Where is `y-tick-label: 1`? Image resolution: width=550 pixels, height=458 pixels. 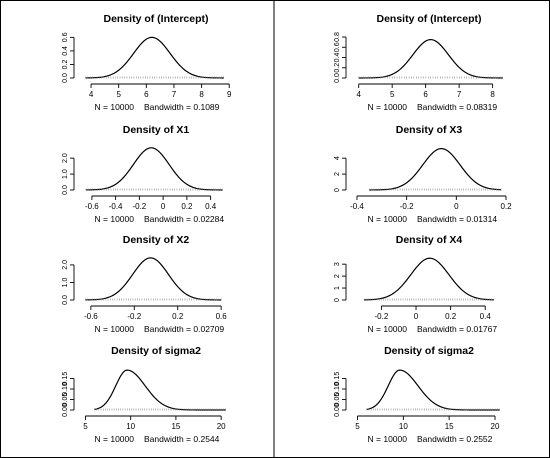
y-tick-label: 1 is located at coordinates (337, 288).